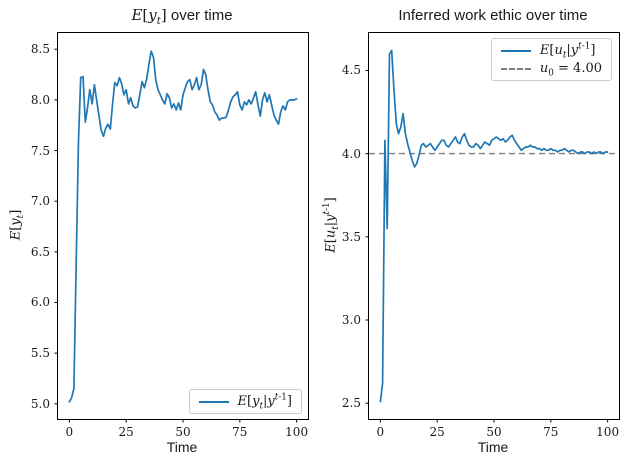 The height and width of the screenshot is (470, 629). Describe the element at coordinates (40, 302) in the screenshot. I see `y-tick-label: 6.0` at that location.